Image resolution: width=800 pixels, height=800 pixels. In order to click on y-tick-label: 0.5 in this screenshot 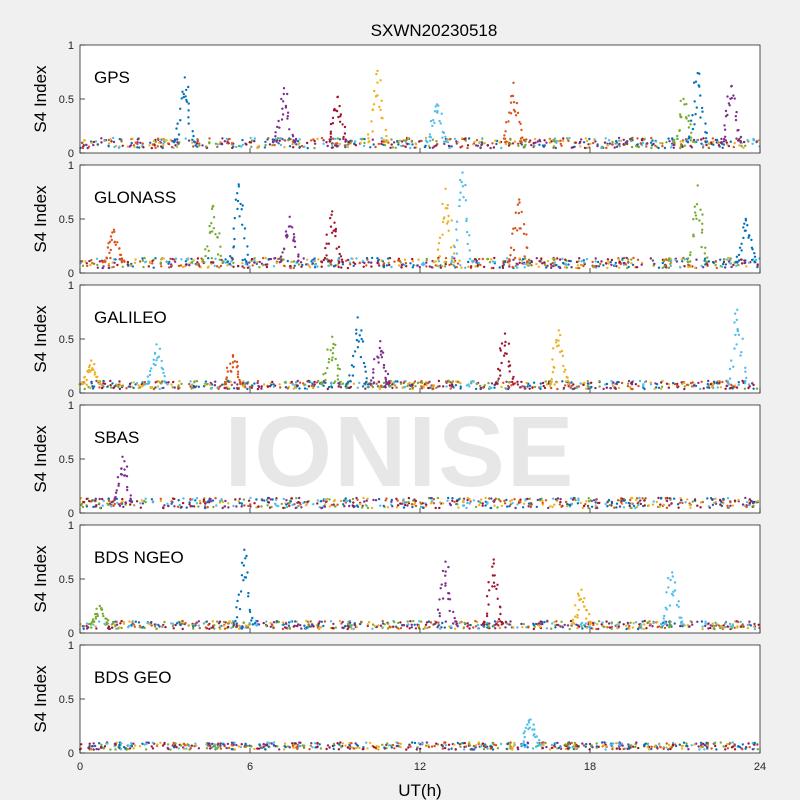, I will do `click(66, 100)`.